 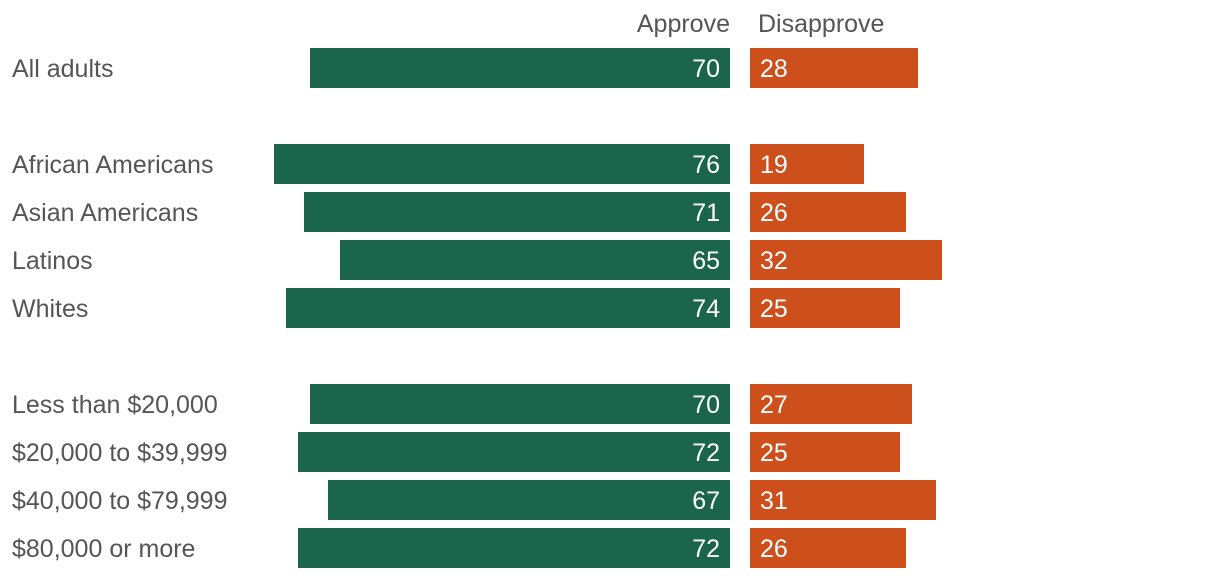 What do you see at coordinates (119, 501) in the screenshot?
I see `category-label: $40,000 to $79,999` at bounding box center [119, 501].